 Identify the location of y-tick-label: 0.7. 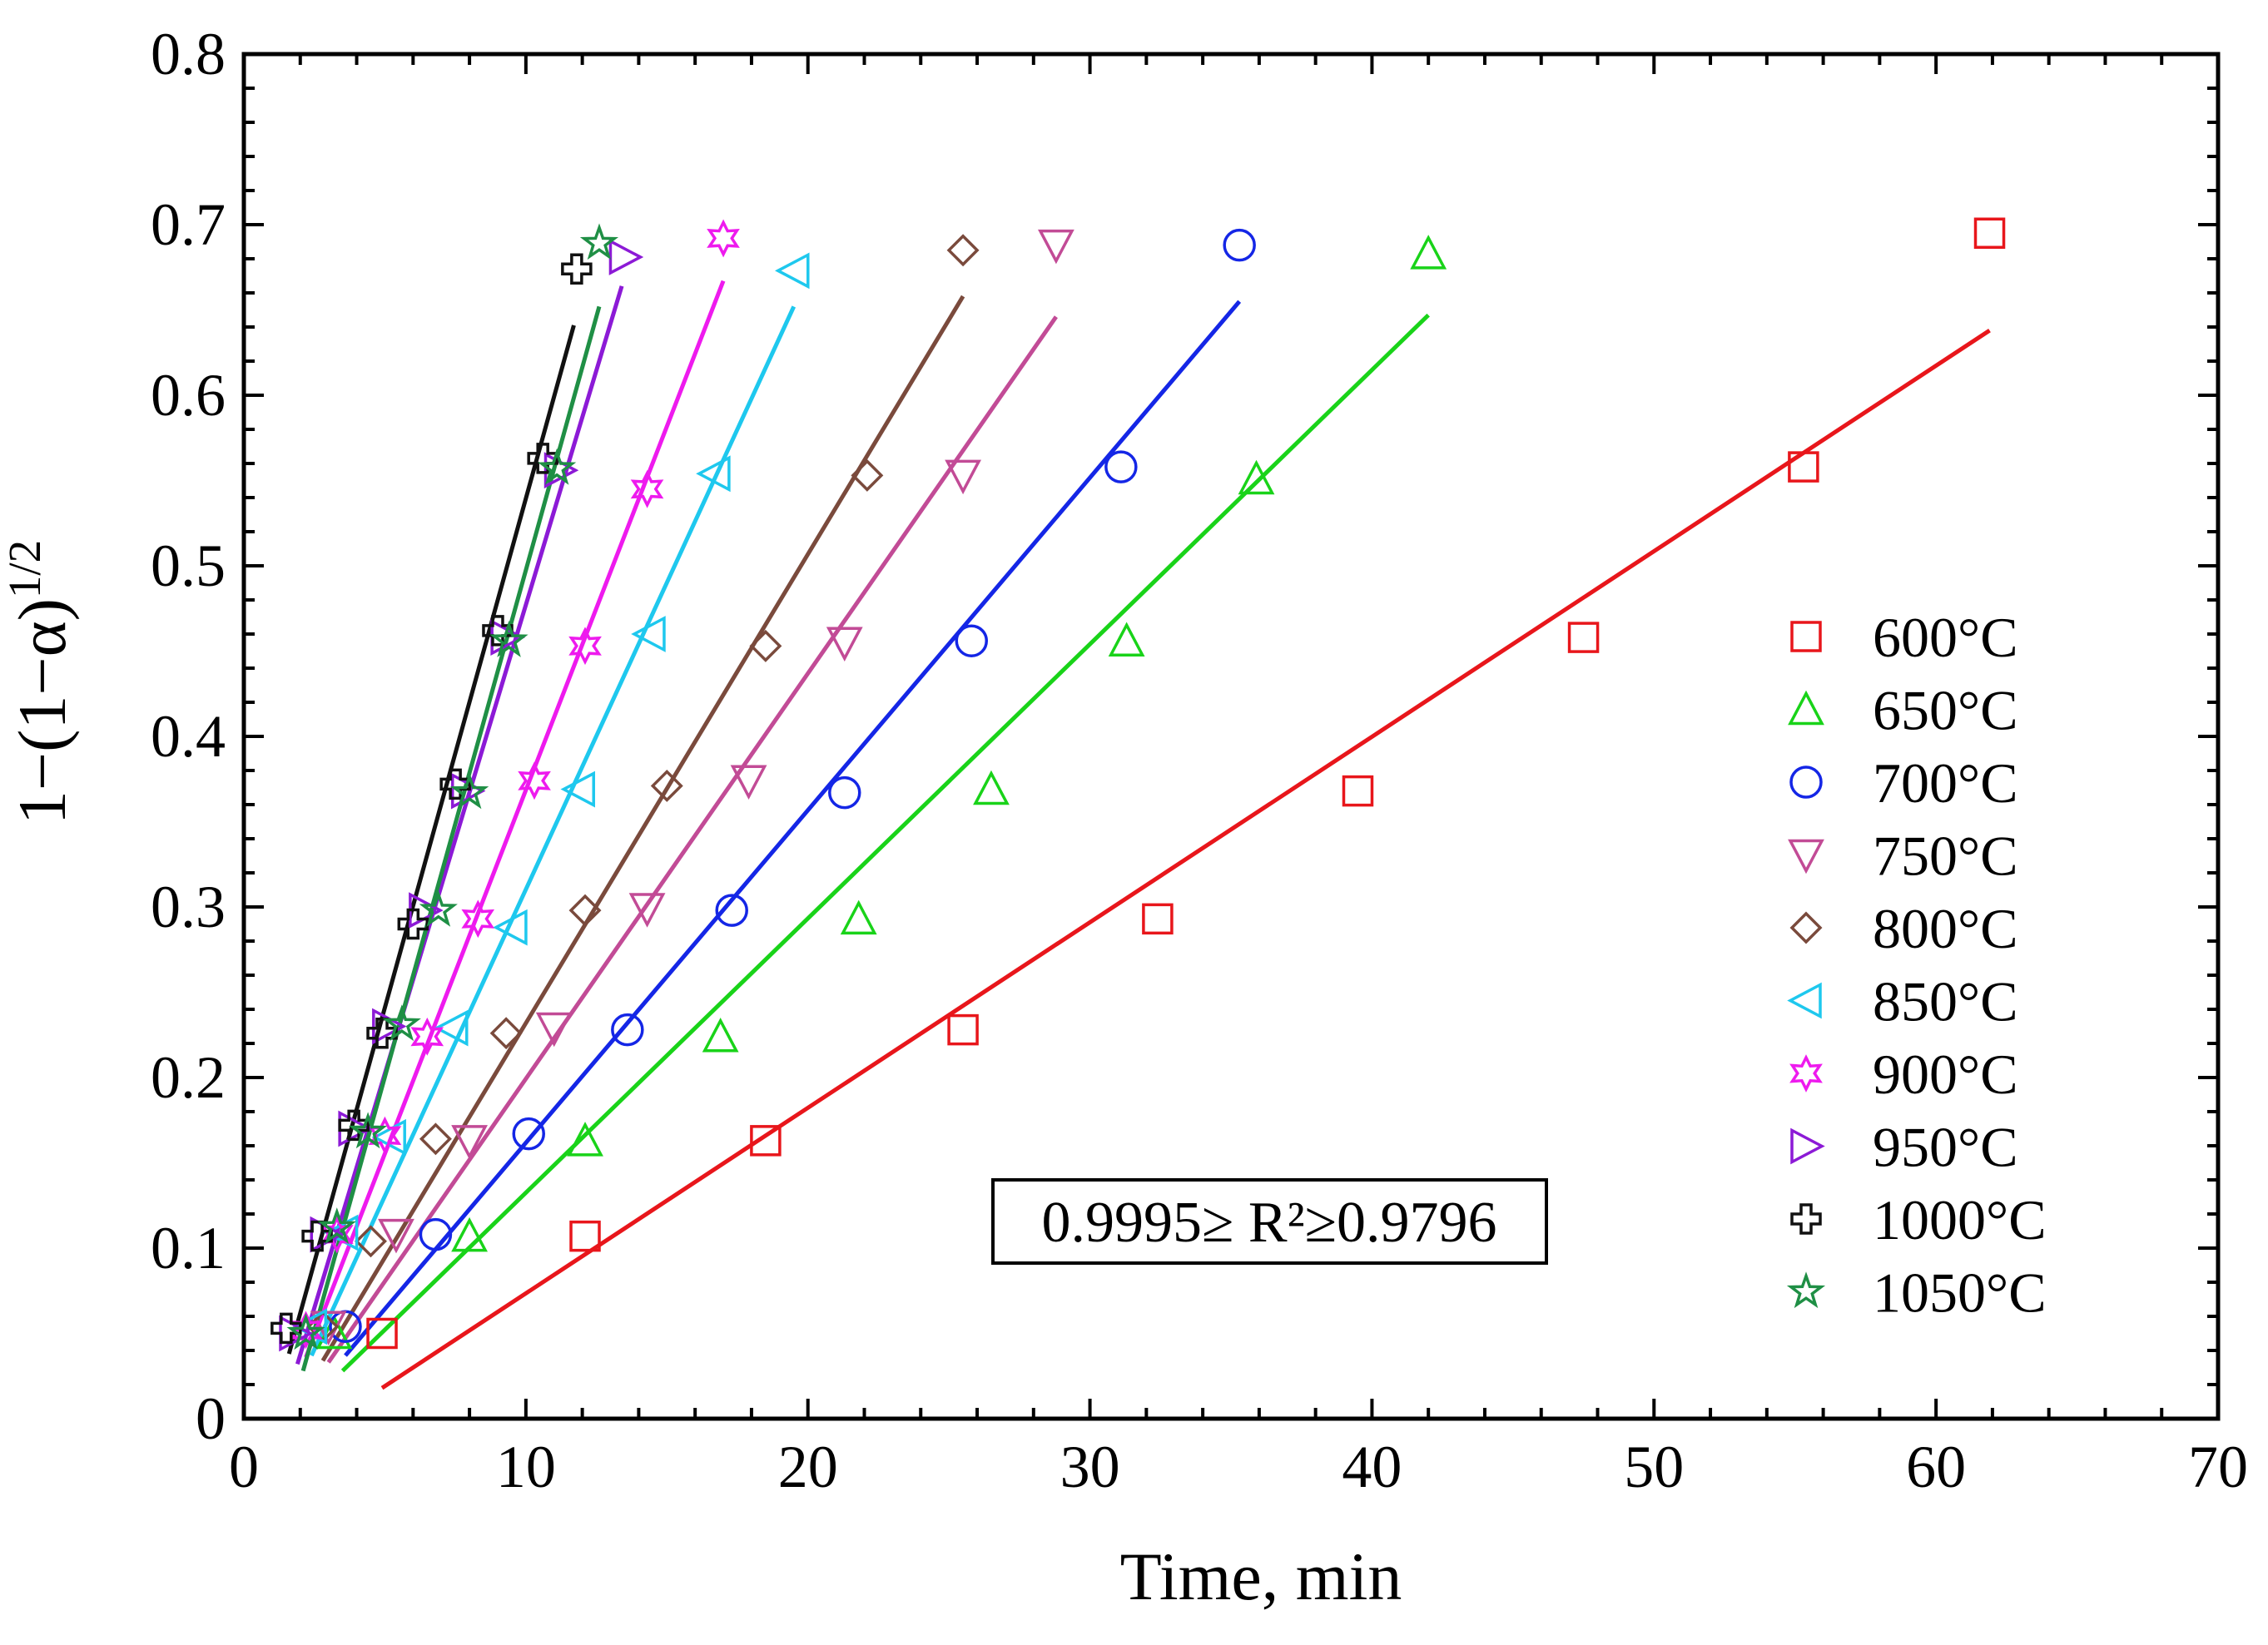
(188, 224).